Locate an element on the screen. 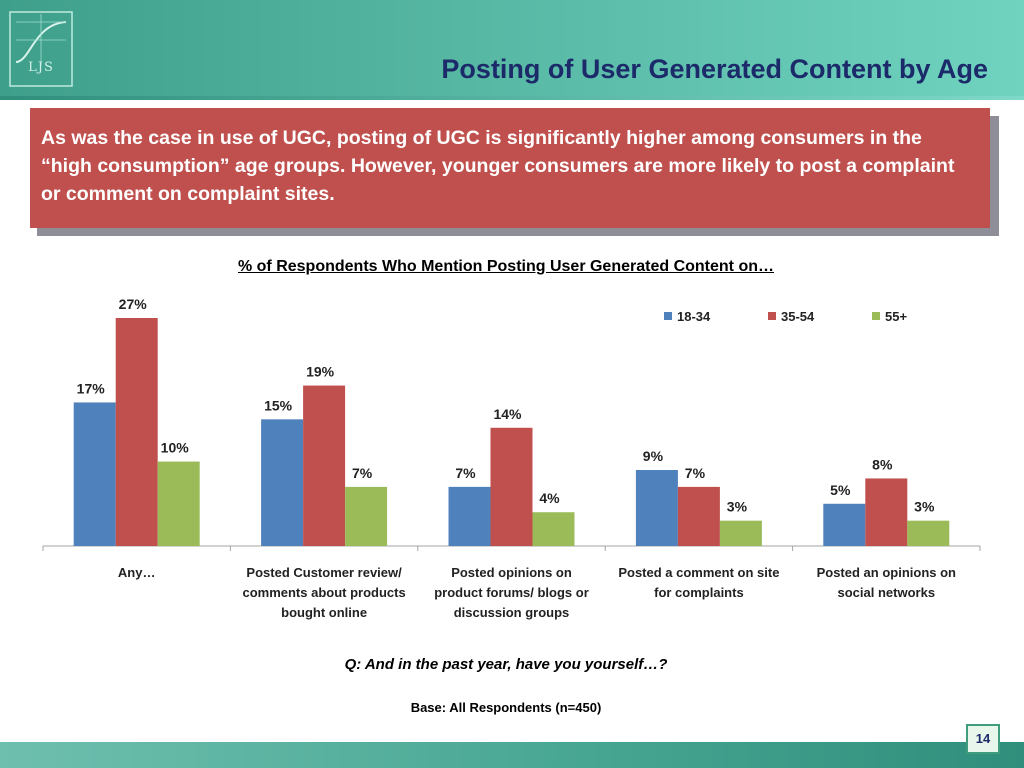 The image size is (1024, 768). x-tick-label: for complaints is located at coordinates (699, 592).